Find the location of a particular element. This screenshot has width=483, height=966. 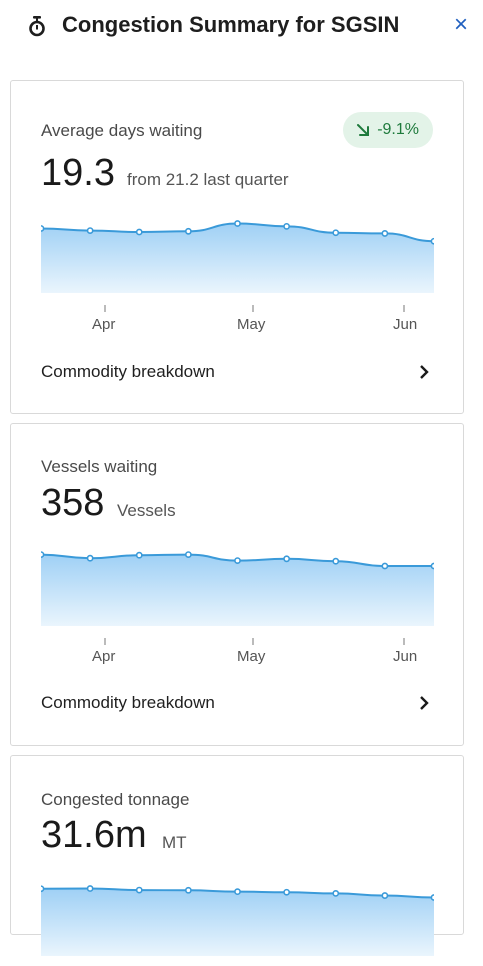

card-label: Vessels waiting is located at coordinates (99, 466).